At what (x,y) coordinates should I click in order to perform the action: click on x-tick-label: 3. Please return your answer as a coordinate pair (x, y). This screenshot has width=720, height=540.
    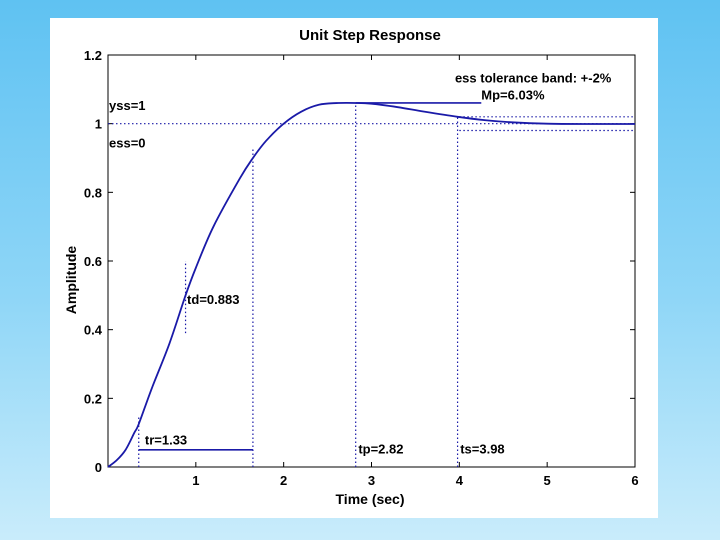
    Looking at the image, I should click on (371, 480).